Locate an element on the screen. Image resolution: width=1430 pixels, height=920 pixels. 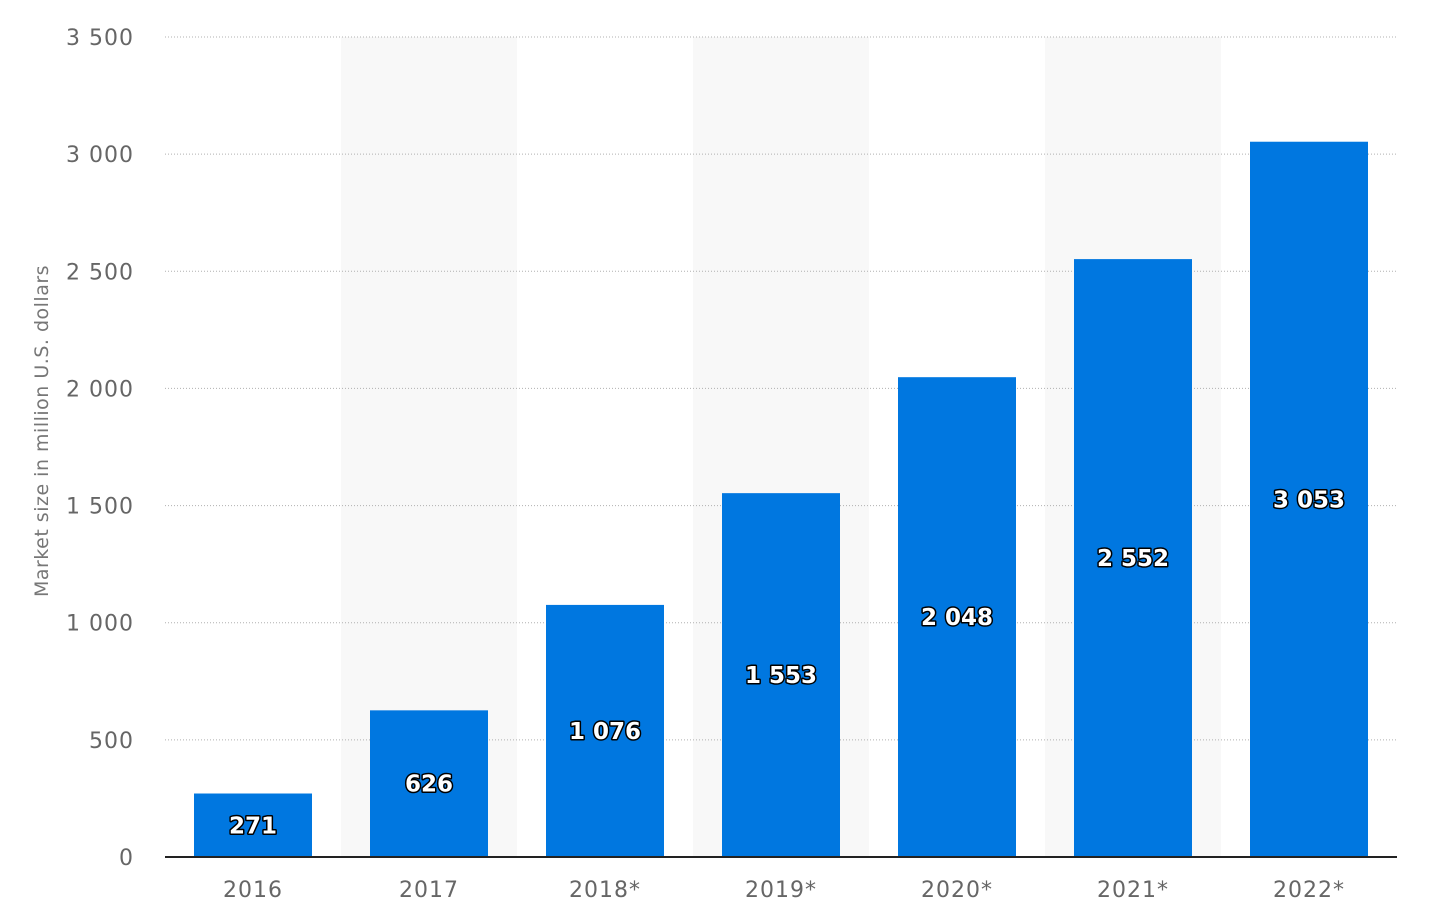
y-tick-label: 1 000 is located at coordinates (100, 624).